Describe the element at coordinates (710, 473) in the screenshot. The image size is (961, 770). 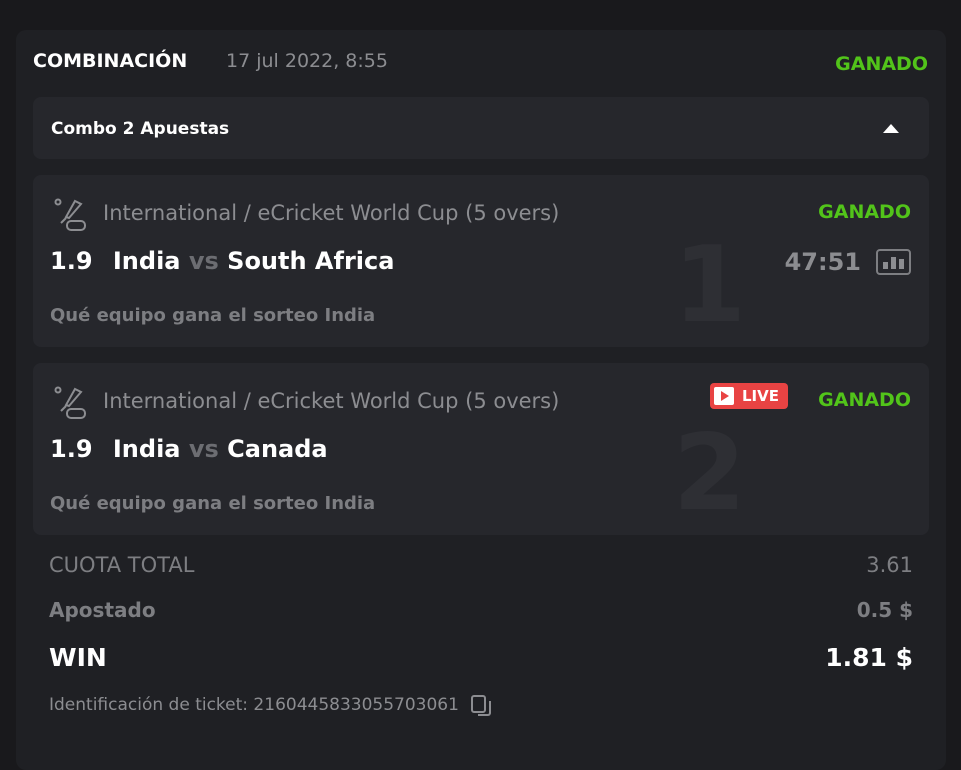
I see `bet-number: 2` at that location.